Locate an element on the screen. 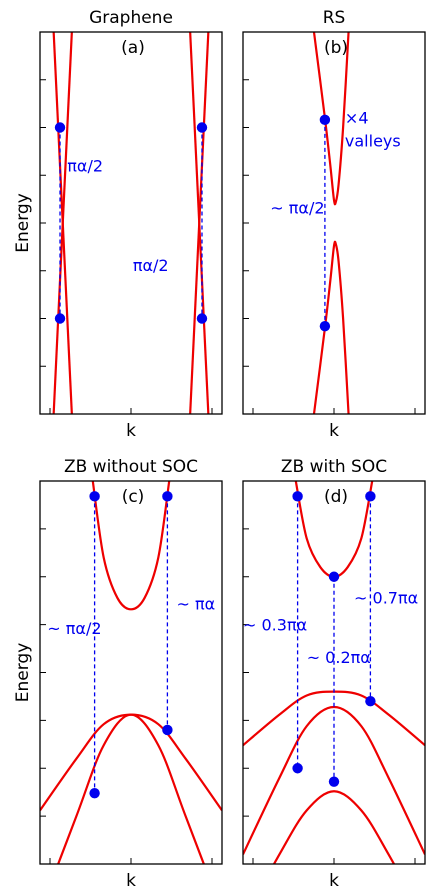 The image size is (429, 888). annotation-1: ×4 is located at coordinates (357, 118).